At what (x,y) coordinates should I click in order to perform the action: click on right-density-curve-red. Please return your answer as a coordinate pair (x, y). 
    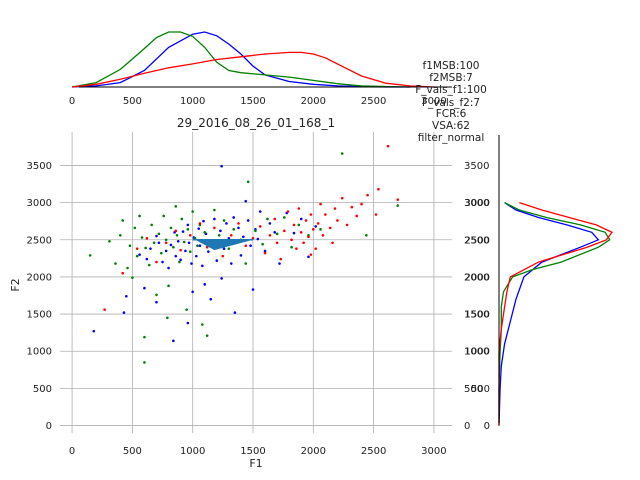
    Looking at the image, I should click on (555, 313).